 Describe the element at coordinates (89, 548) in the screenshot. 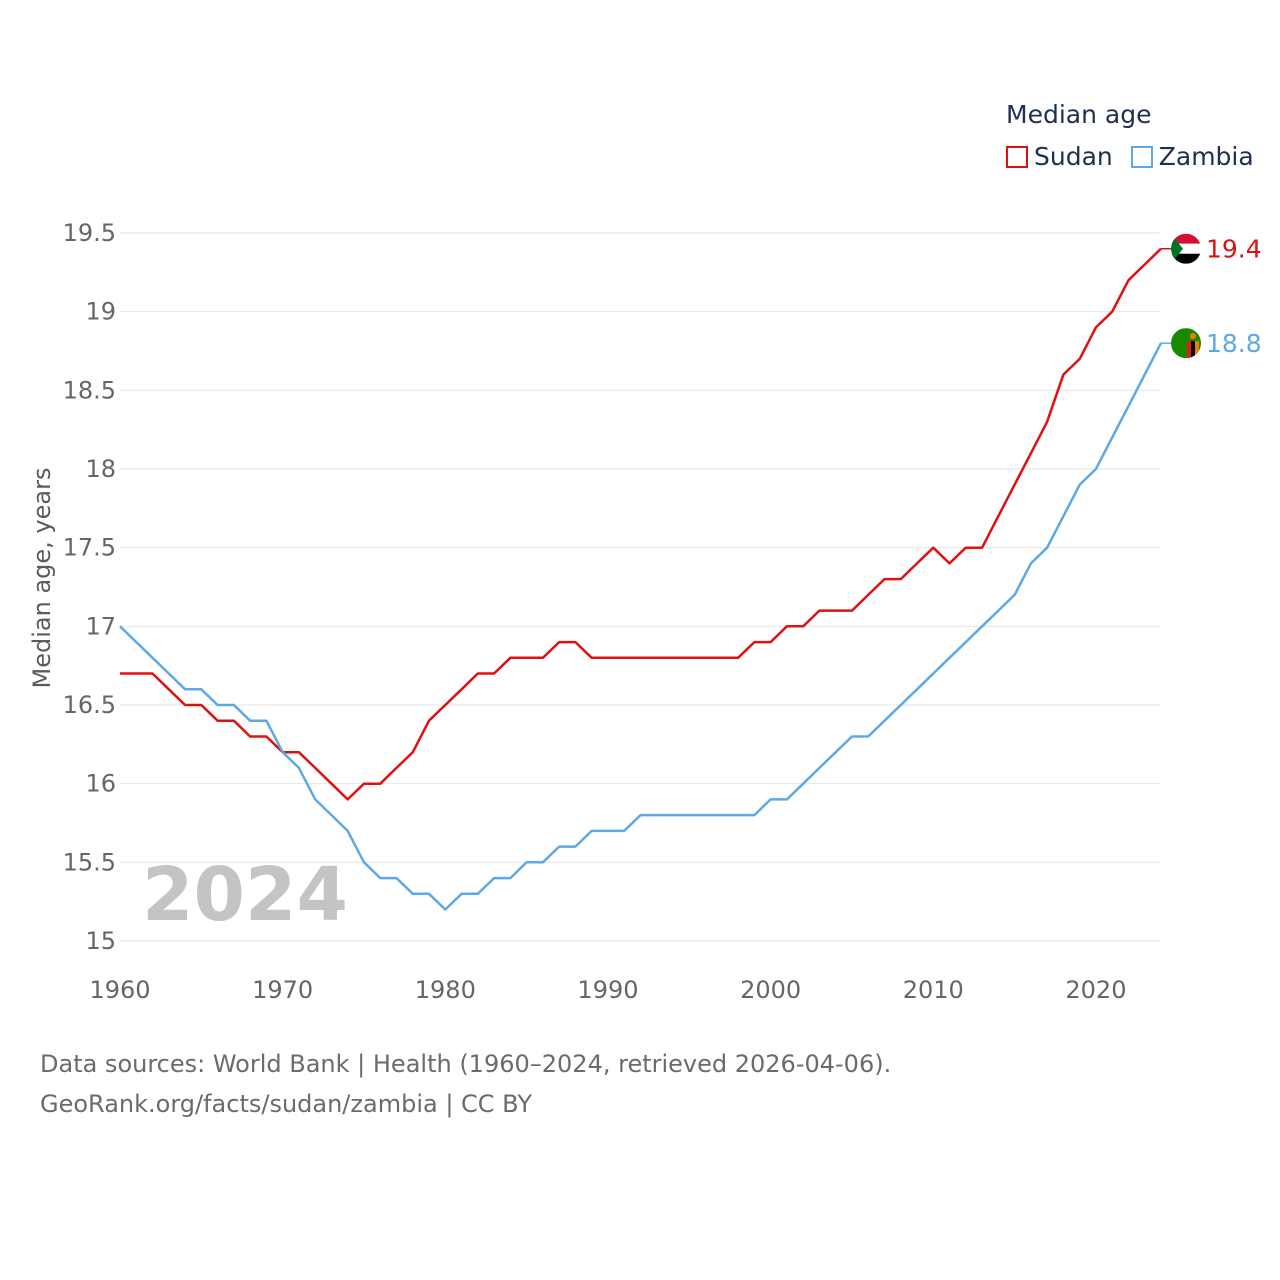

I see `y-tick-label: 17.5` at that location.